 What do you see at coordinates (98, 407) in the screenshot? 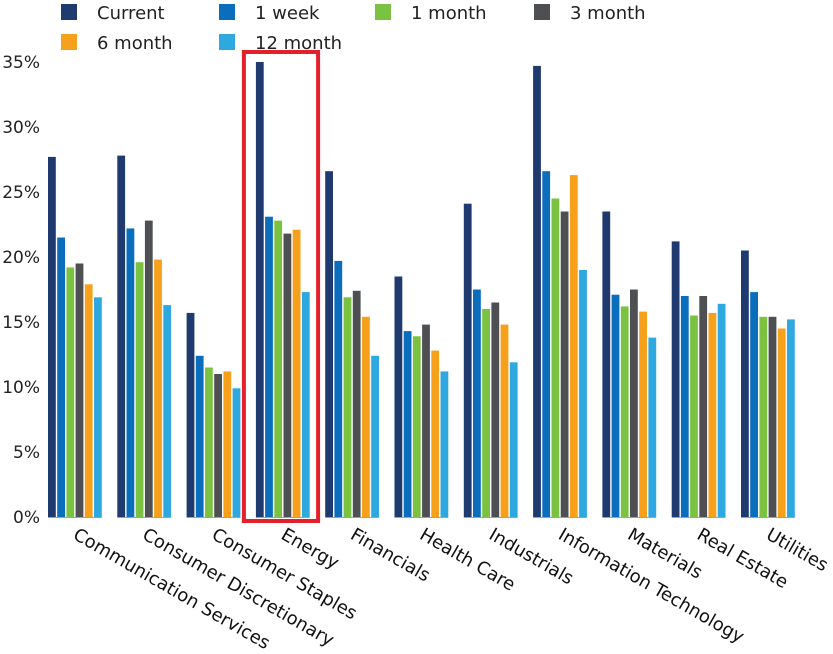
I see `bar-12-month-communication-services` at bounding box center [98, 407].